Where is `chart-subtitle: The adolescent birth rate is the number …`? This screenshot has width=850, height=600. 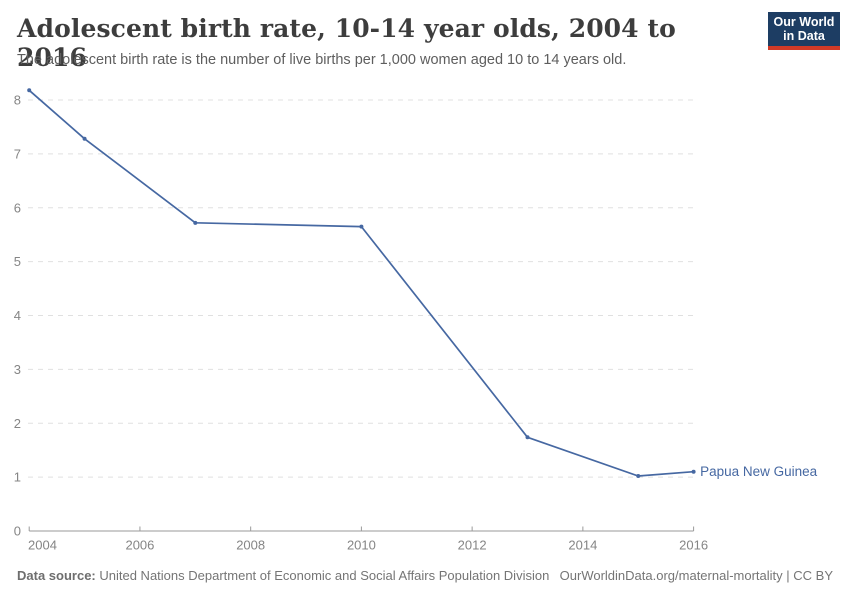 chart-subtitle: The adolescent birth rate is the number … is located at coordinates (322, 60).